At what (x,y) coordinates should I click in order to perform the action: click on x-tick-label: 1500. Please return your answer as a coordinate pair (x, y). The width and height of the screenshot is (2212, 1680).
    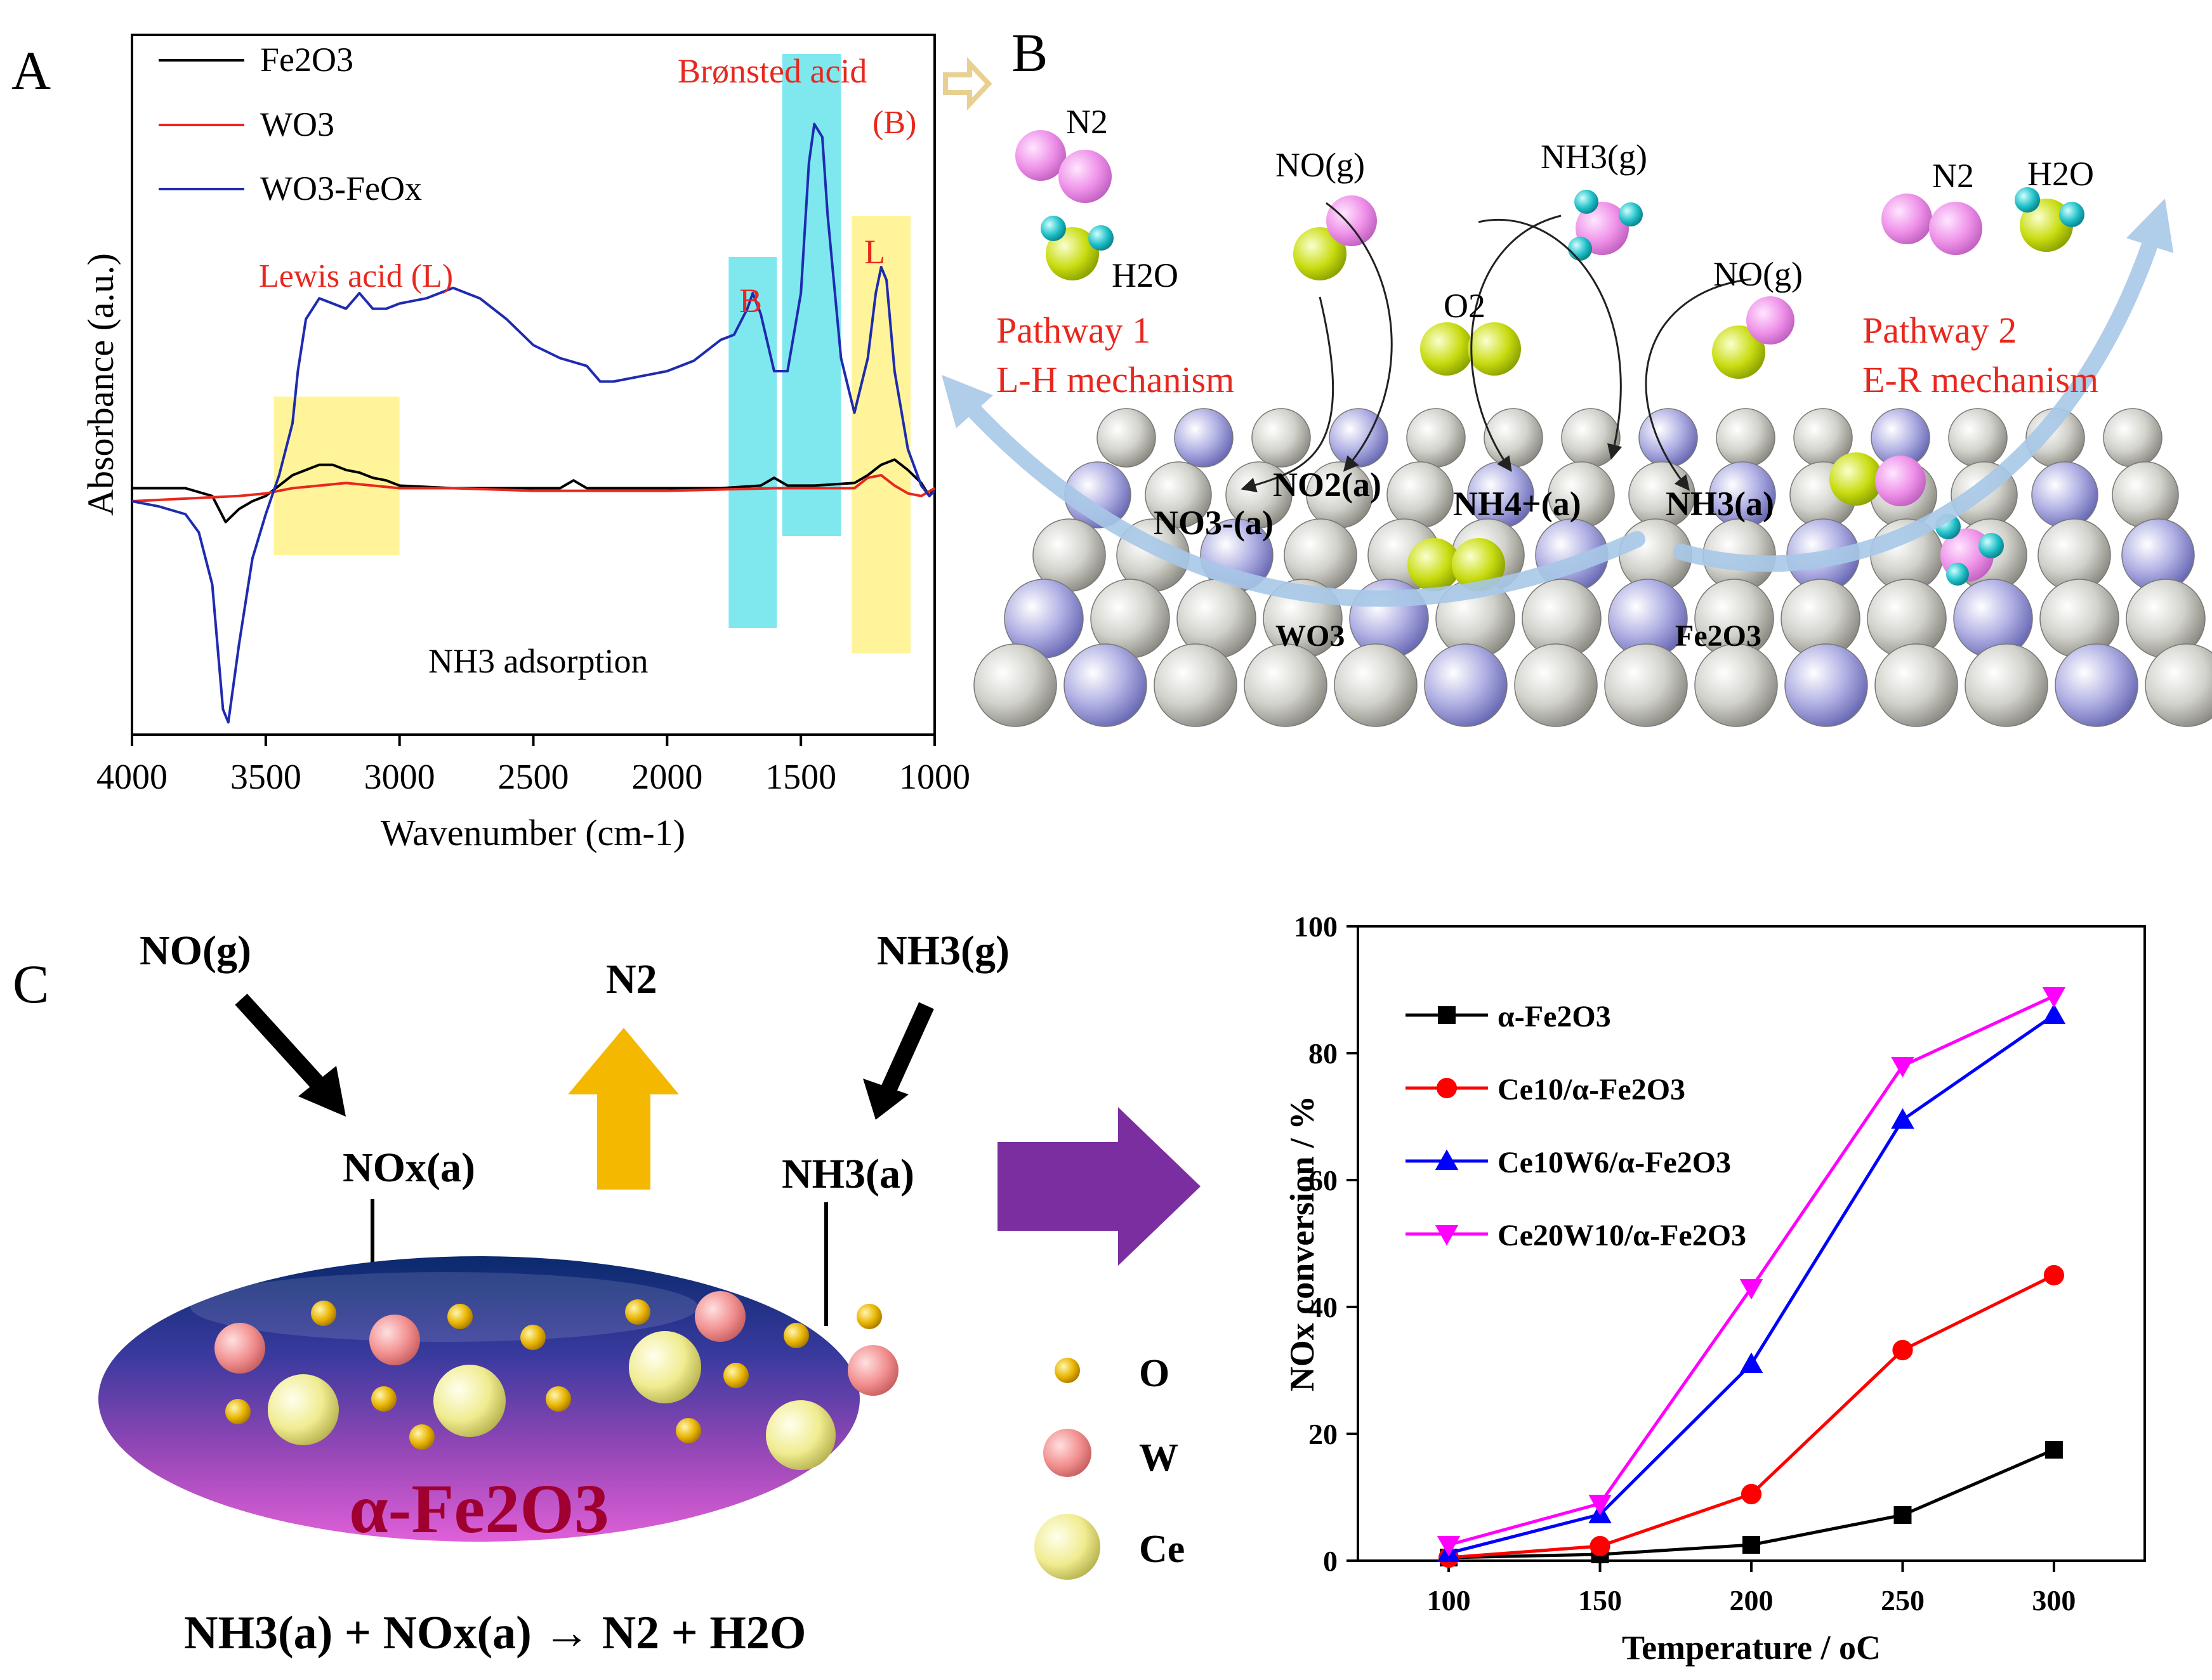
    Looking at the image, I should click on (800, 777).